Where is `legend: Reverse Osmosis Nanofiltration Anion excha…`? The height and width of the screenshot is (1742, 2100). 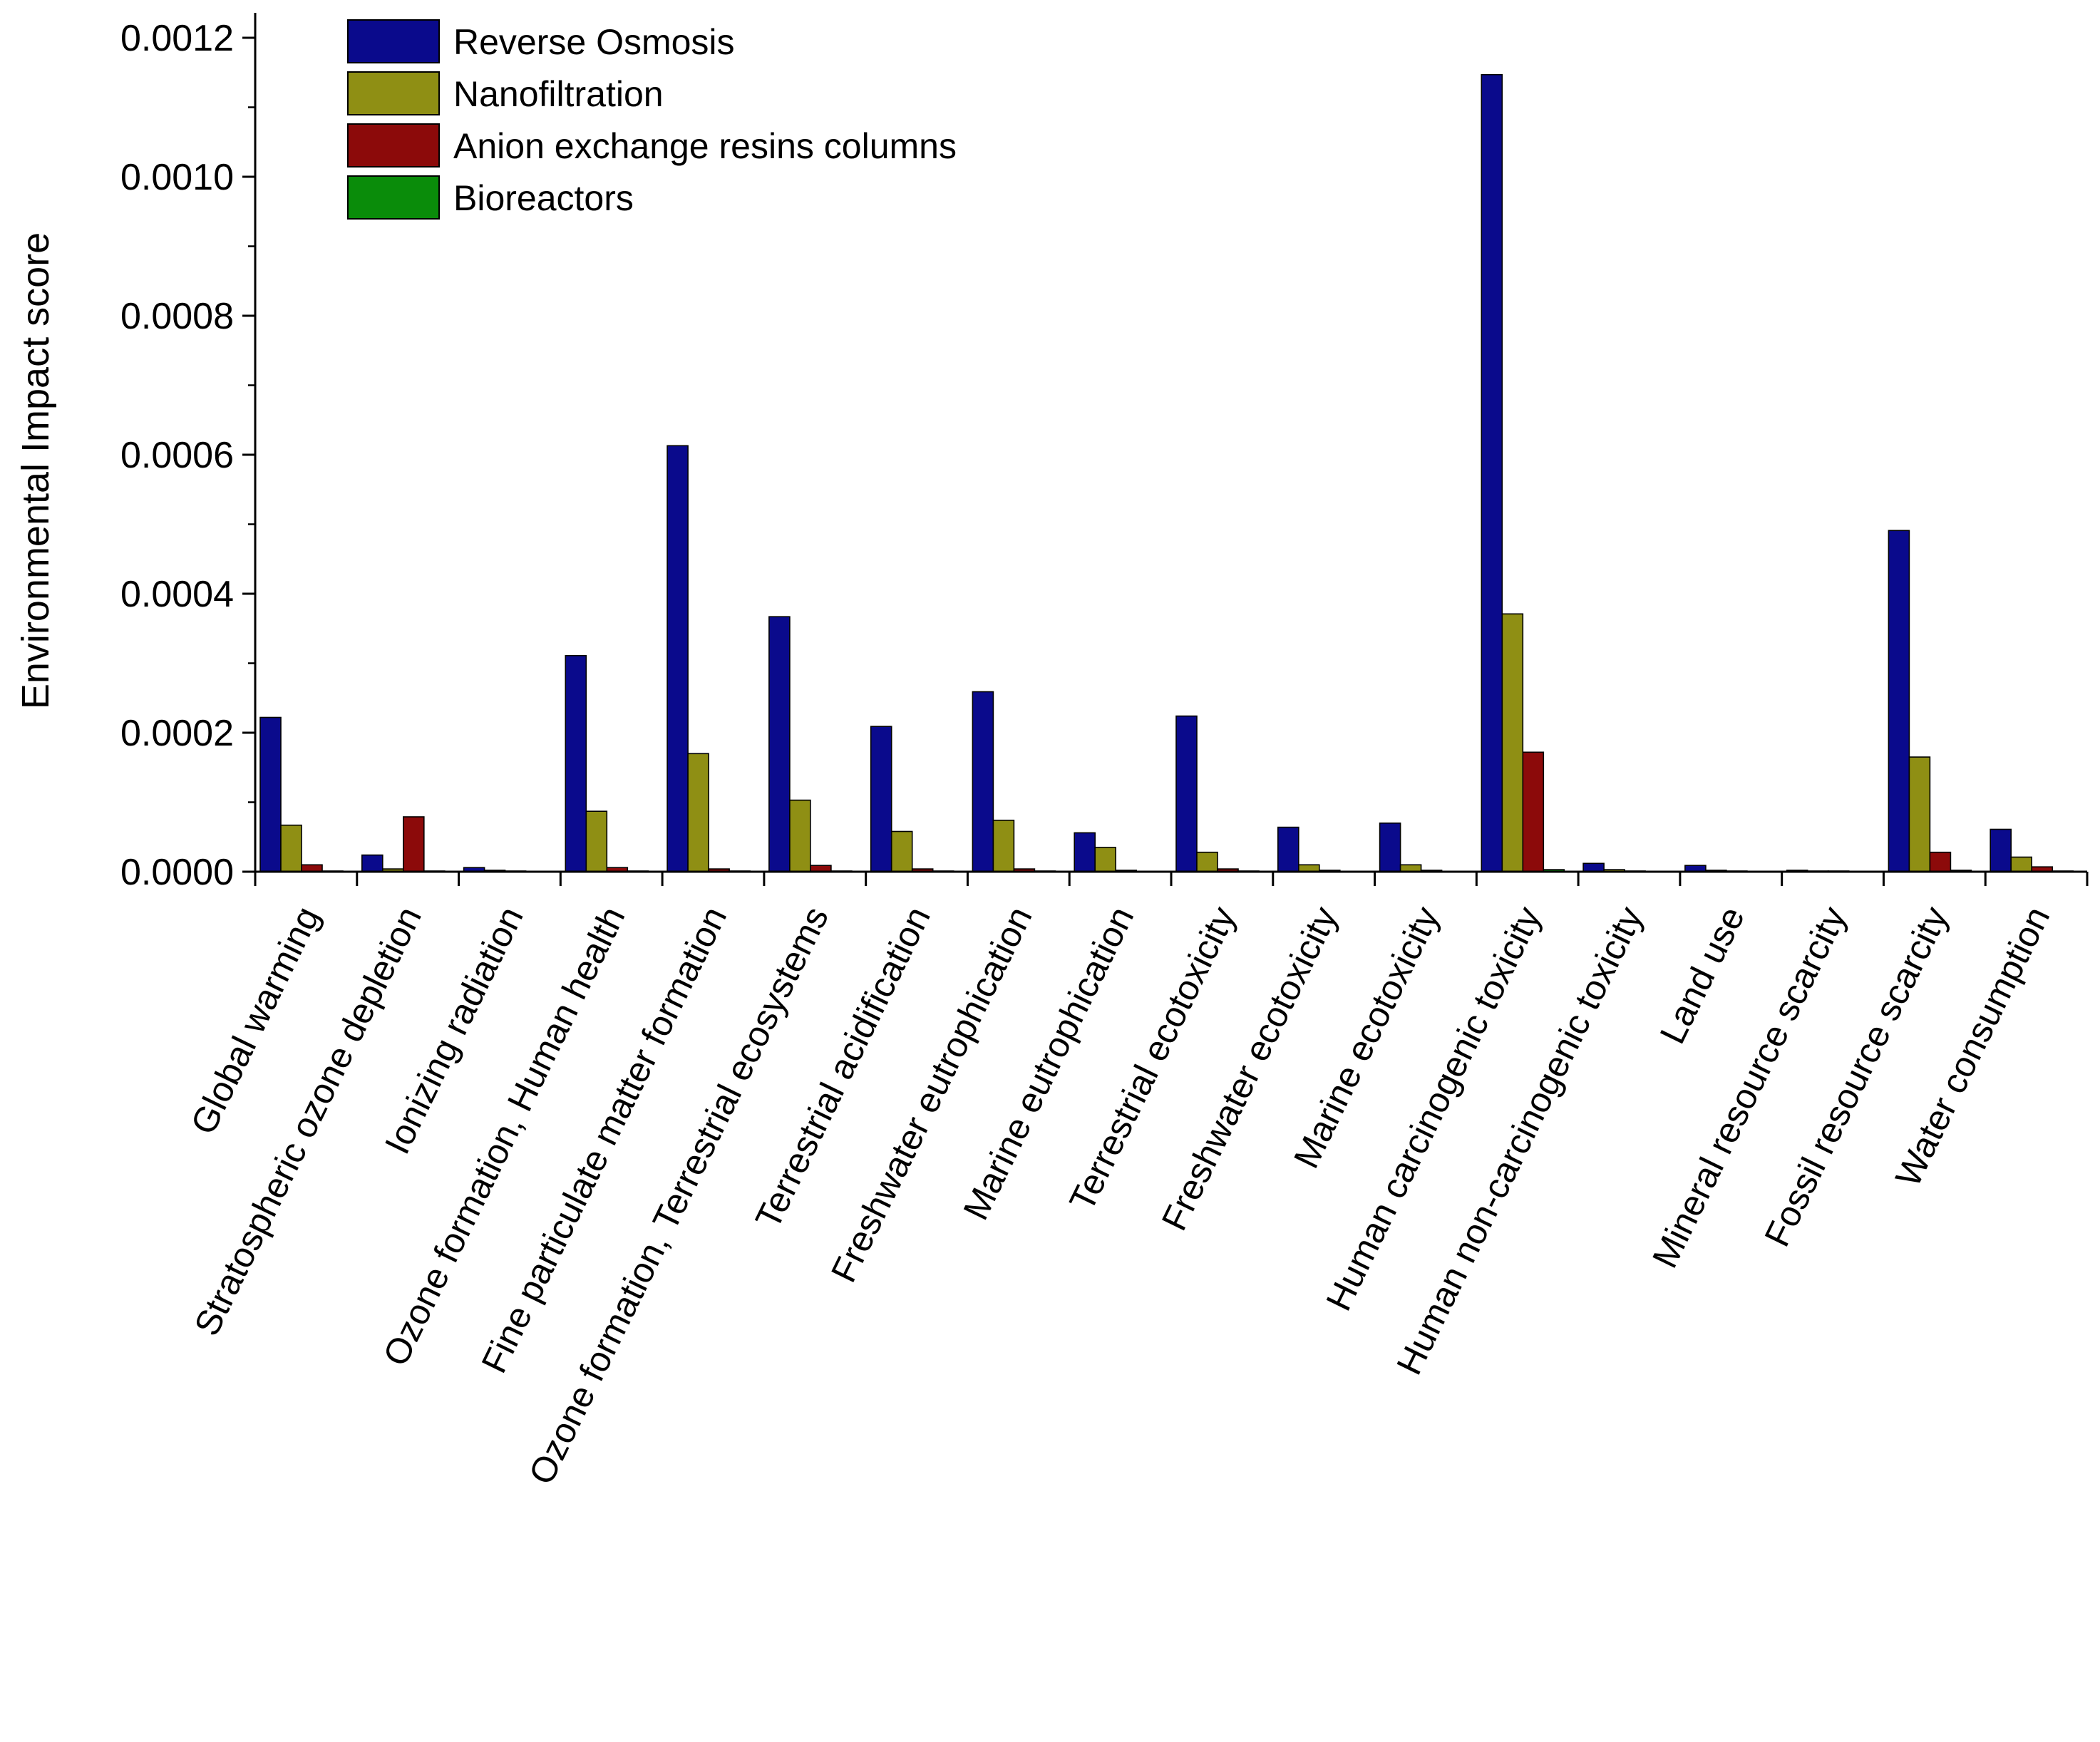
legend: Reverse Osmosis Nanofiltration Anion excha… is located at coordinates (652, 119).